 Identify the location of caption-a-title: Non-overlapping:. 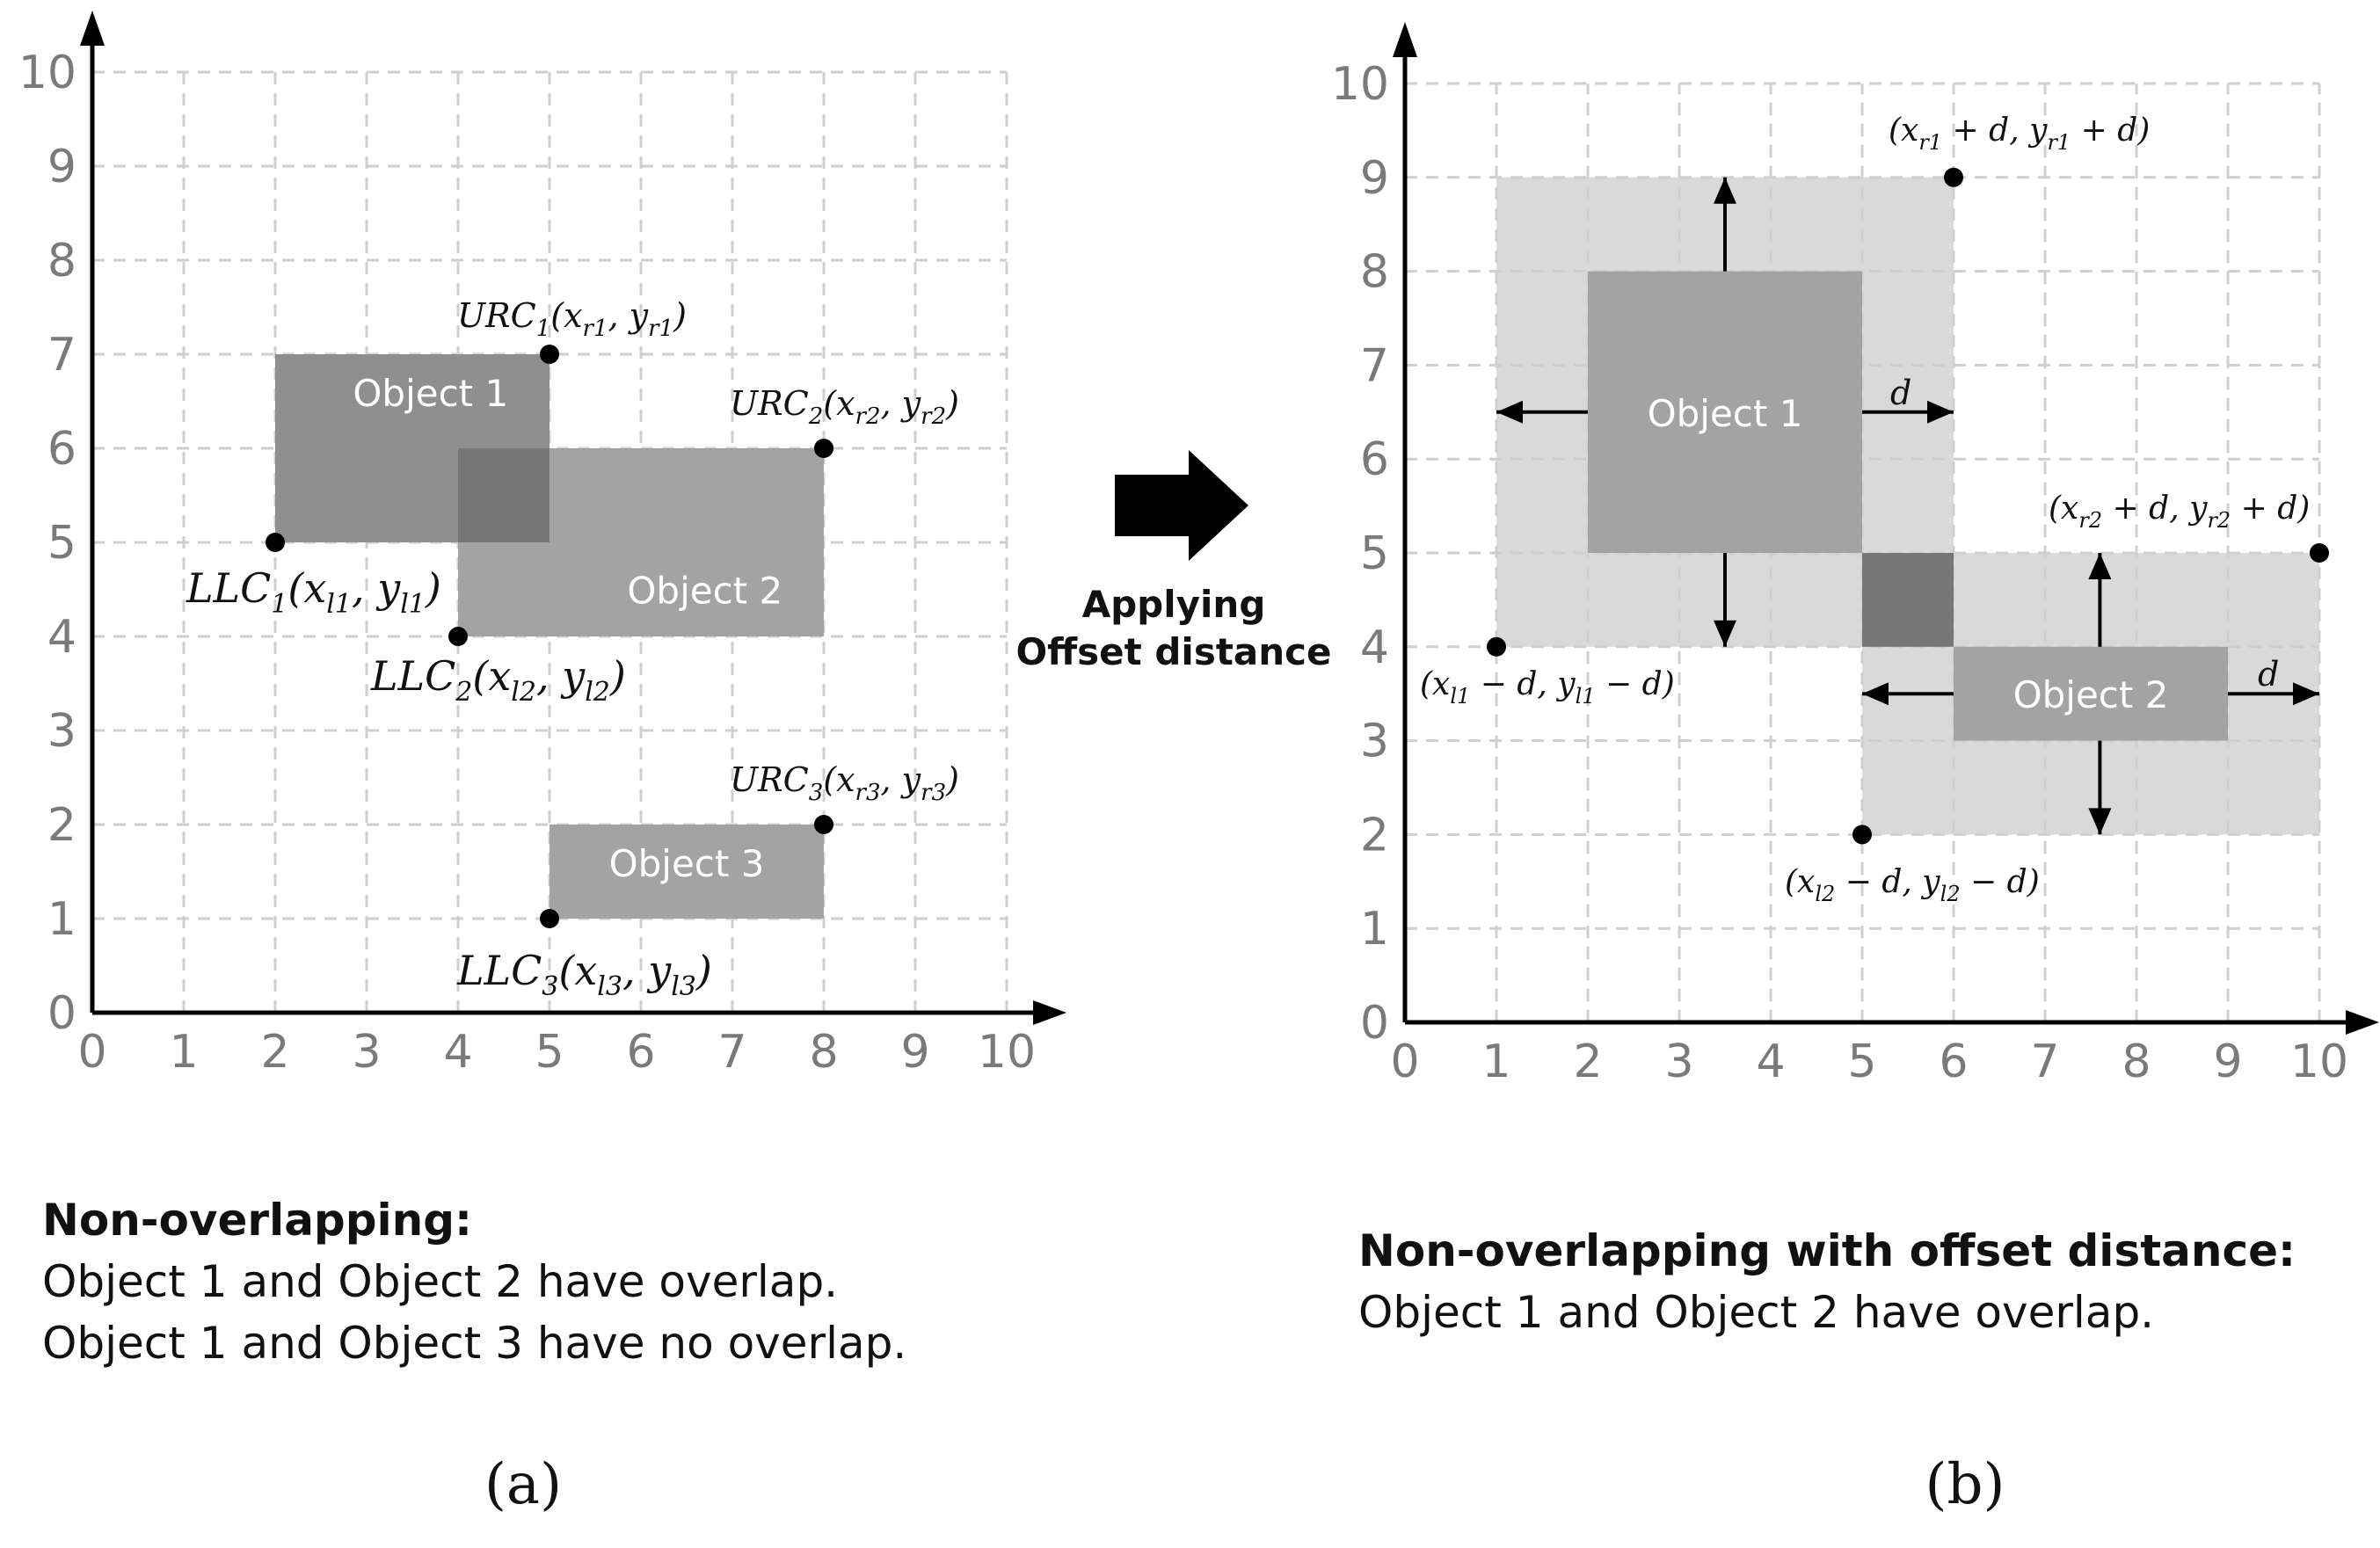
(257, 1220).